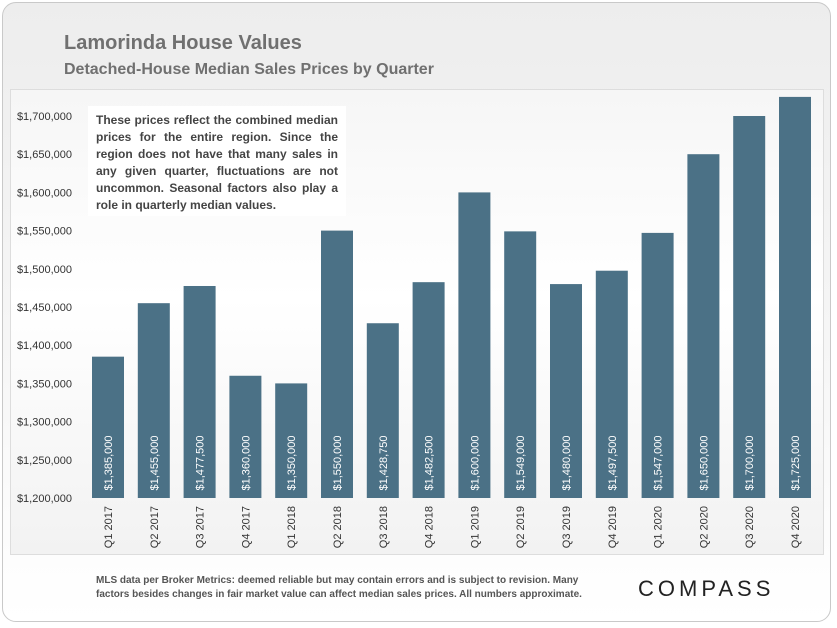 The image size is (837, 628). I want to click on x-tick-label: Q2 2019, so click(521, 527).